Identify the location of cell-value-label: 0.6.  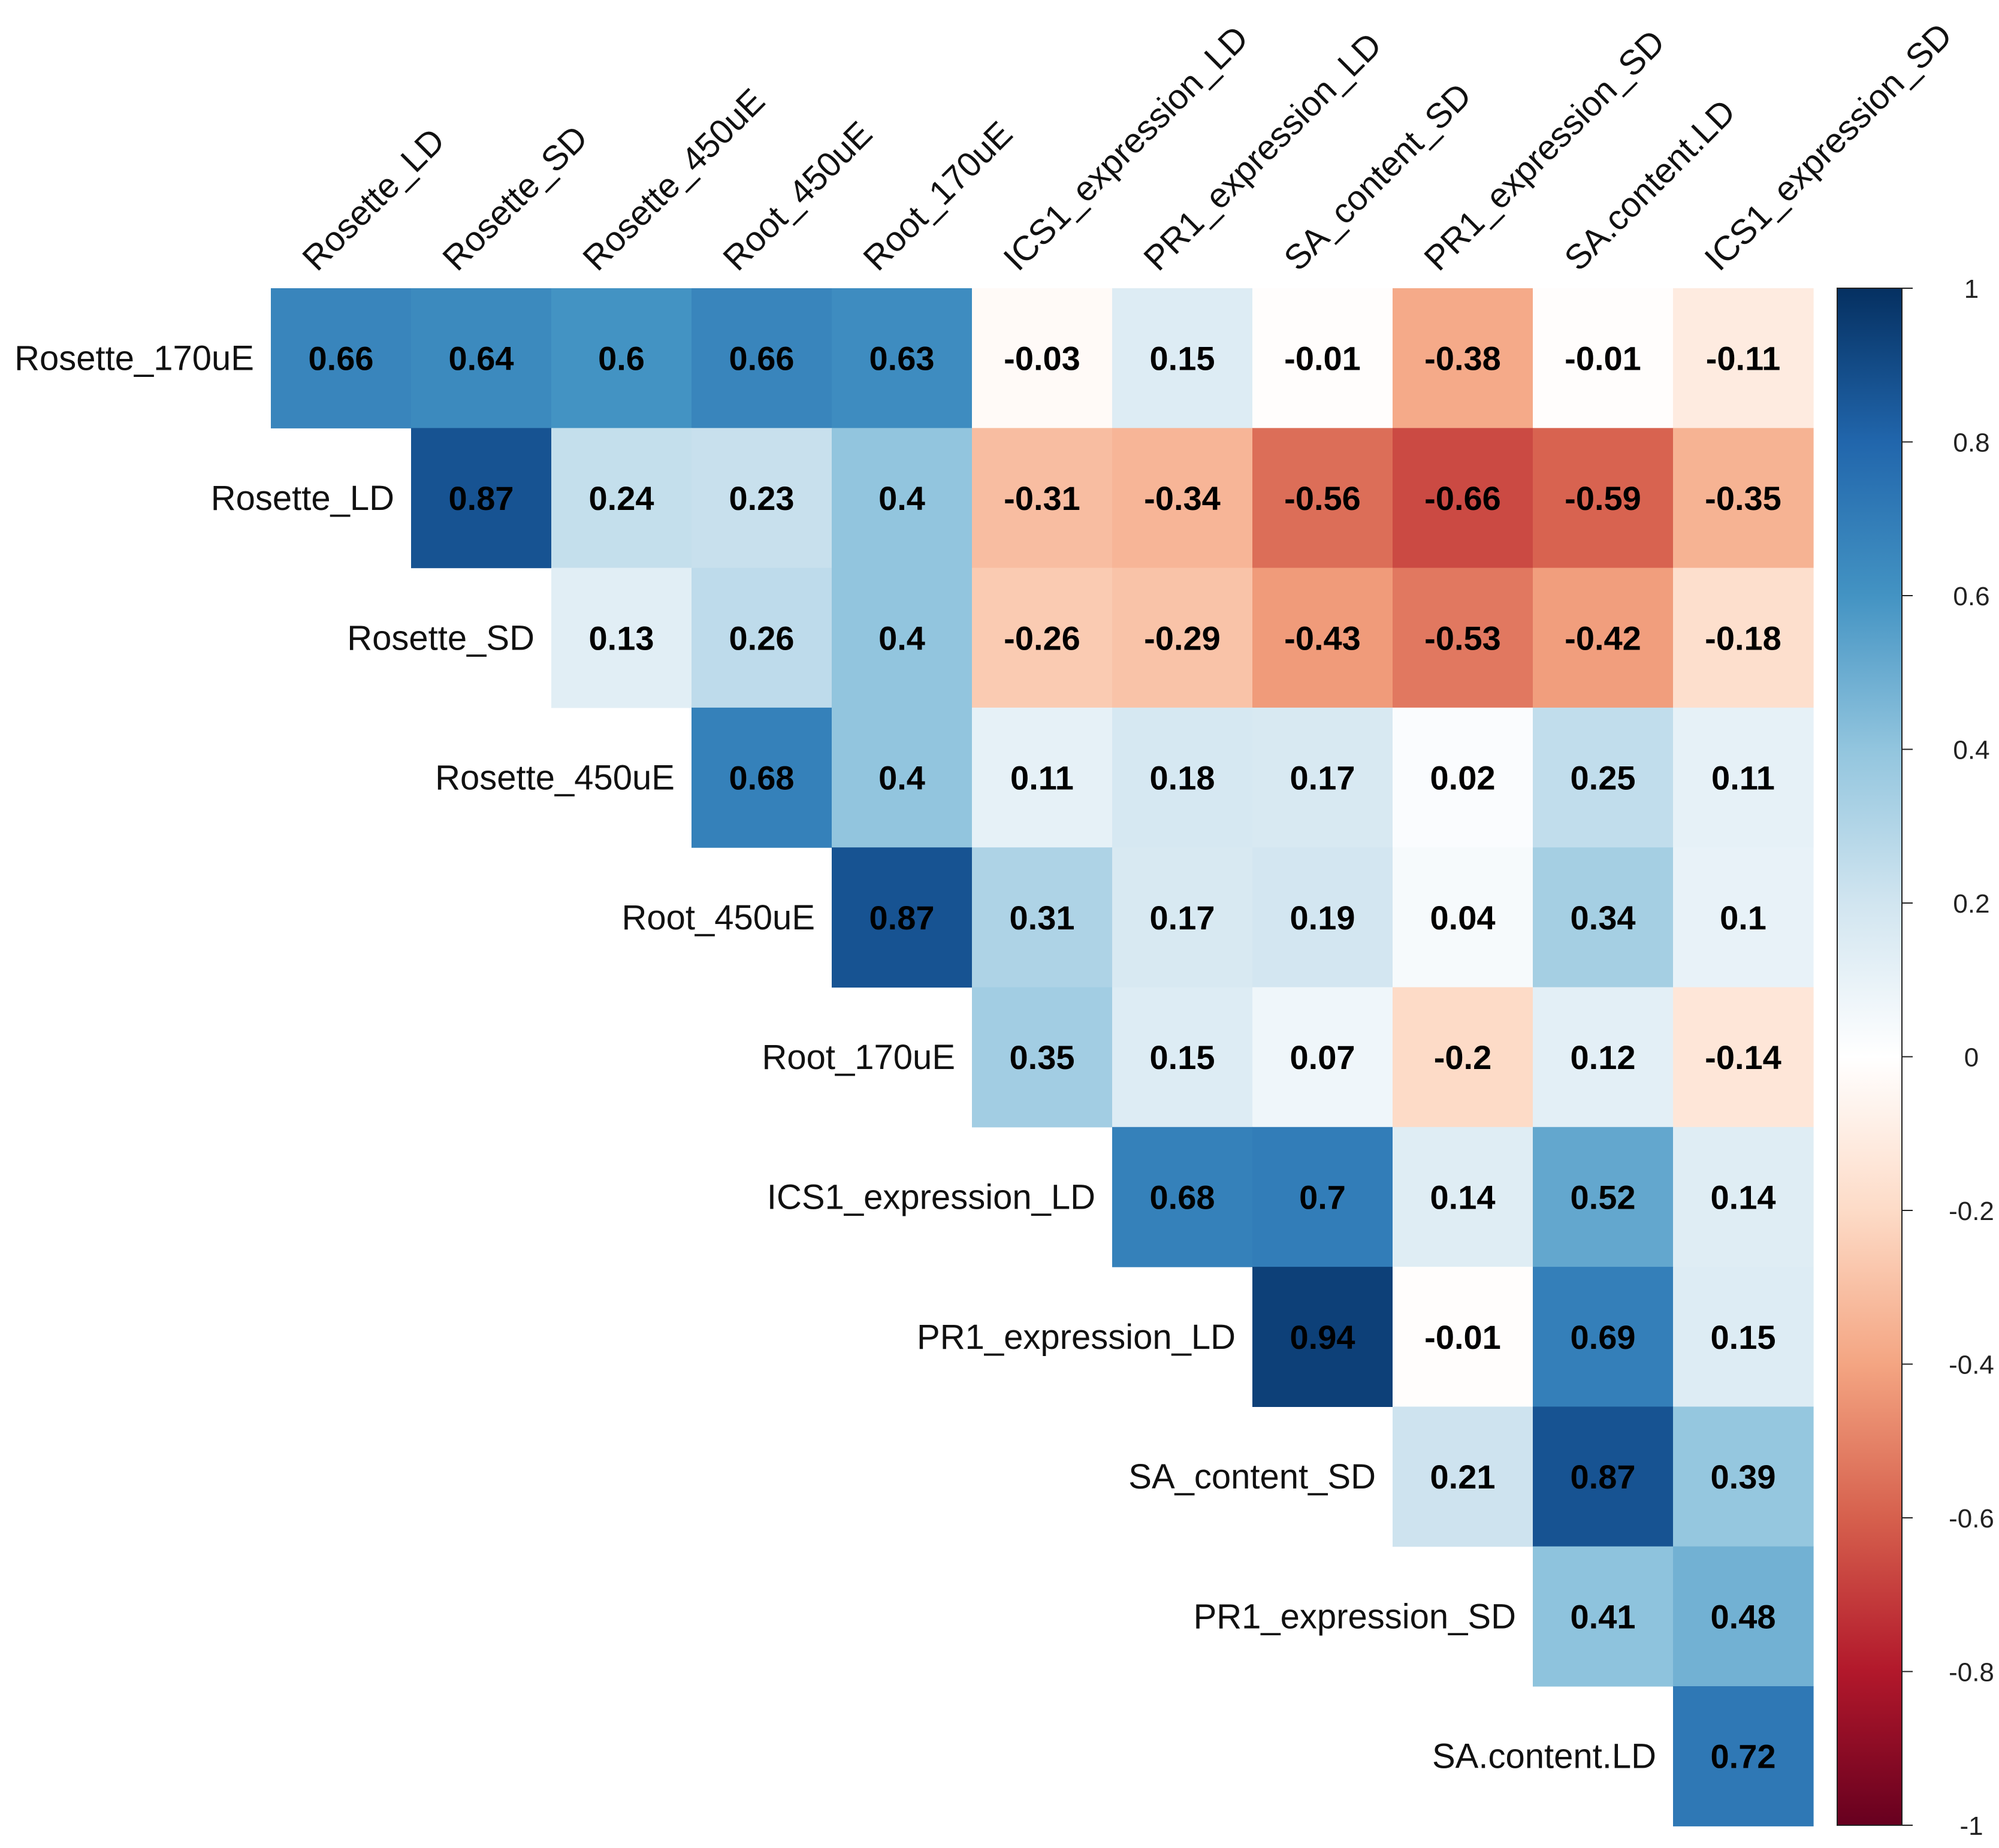
(621, 359).